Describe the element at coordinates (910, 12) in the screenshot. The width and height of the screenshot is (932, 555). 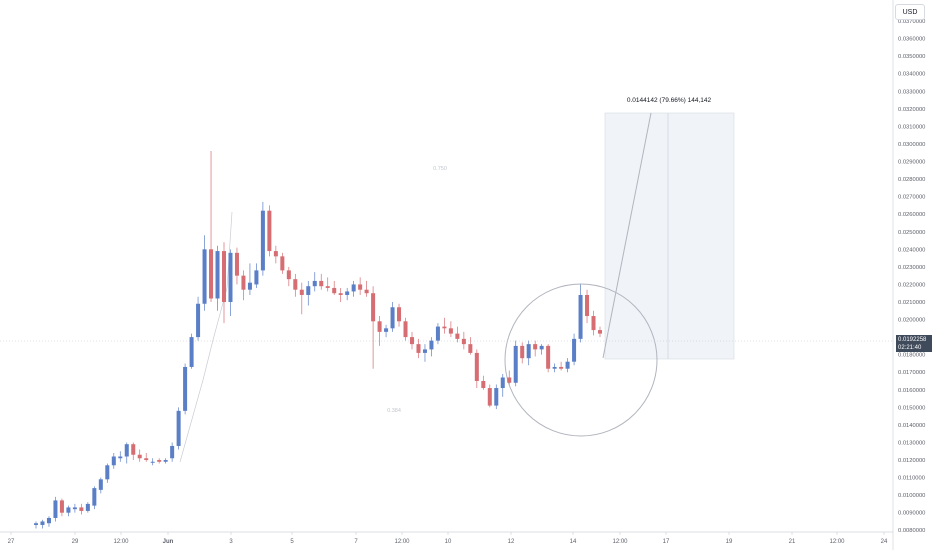
I see `currency-button: USD` at that location.